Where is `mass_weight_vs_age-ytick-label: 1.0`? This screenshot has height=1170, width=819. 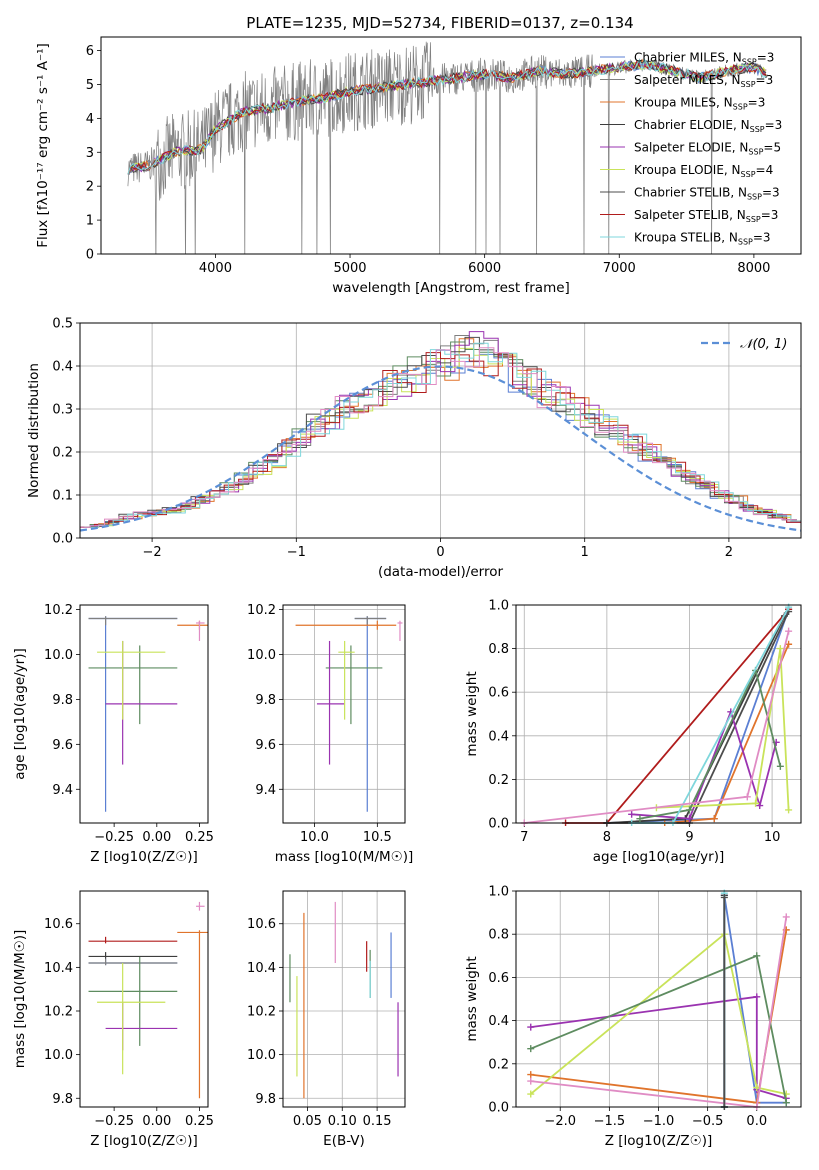
mass_weight_vs_age-ytick-label: 1.0 is located at coordinates (498, 606).